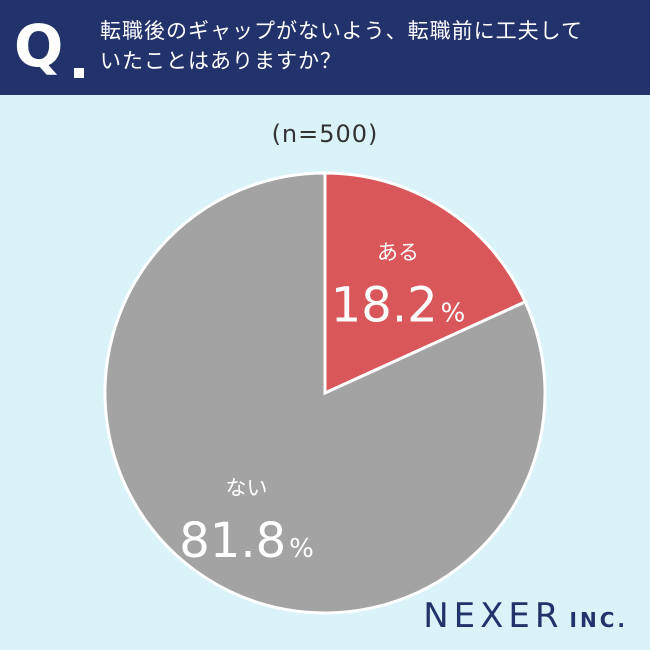 This screenshot has width=650, height=650. Describe the element at coordinates (221, 61) in the screenshot. I see `question-line-2: いたことはありますか？` at that location.